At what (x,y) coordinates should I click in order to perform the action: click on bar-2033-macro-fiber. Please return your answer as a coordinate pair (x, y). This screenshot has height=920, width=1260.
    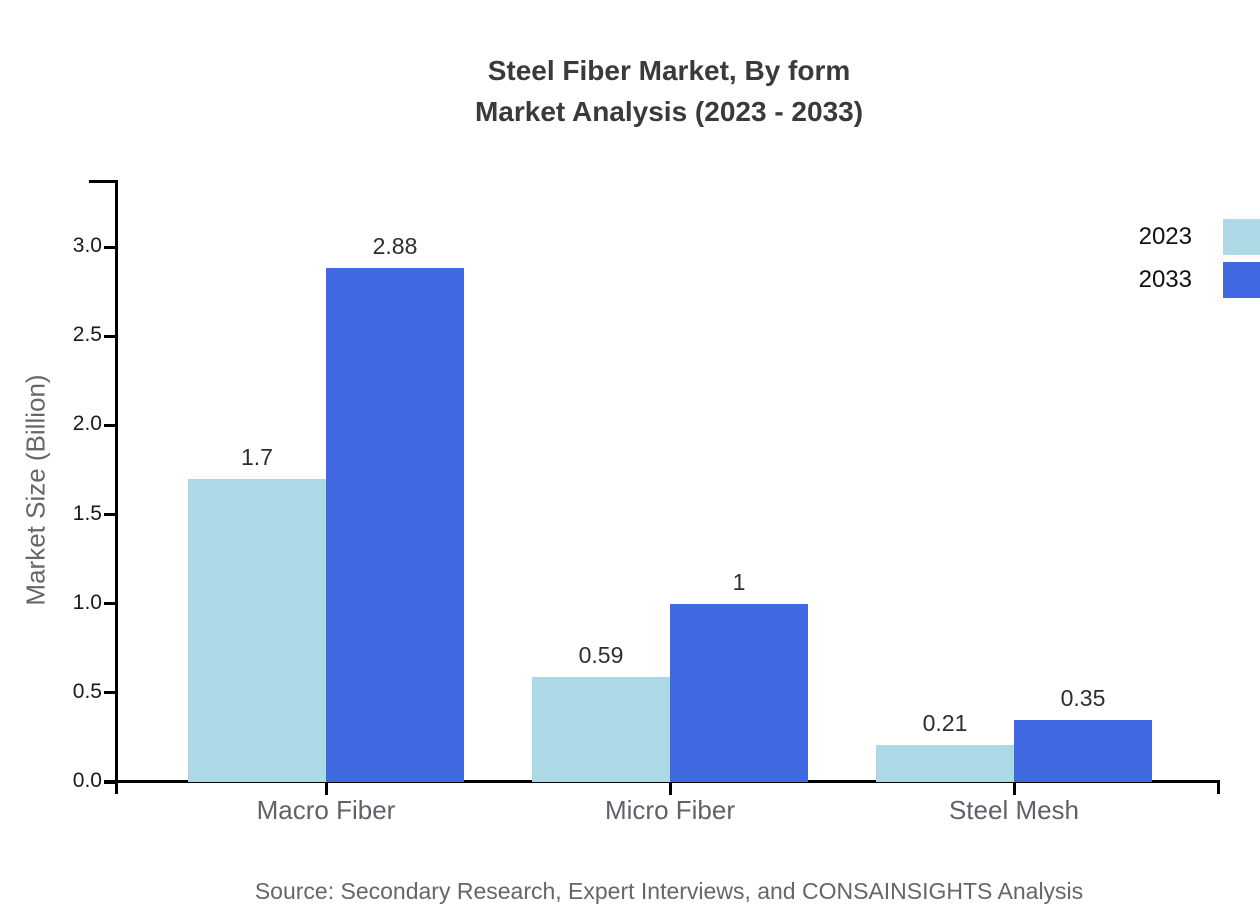
    Looking at the image, I should click on (395, 525).